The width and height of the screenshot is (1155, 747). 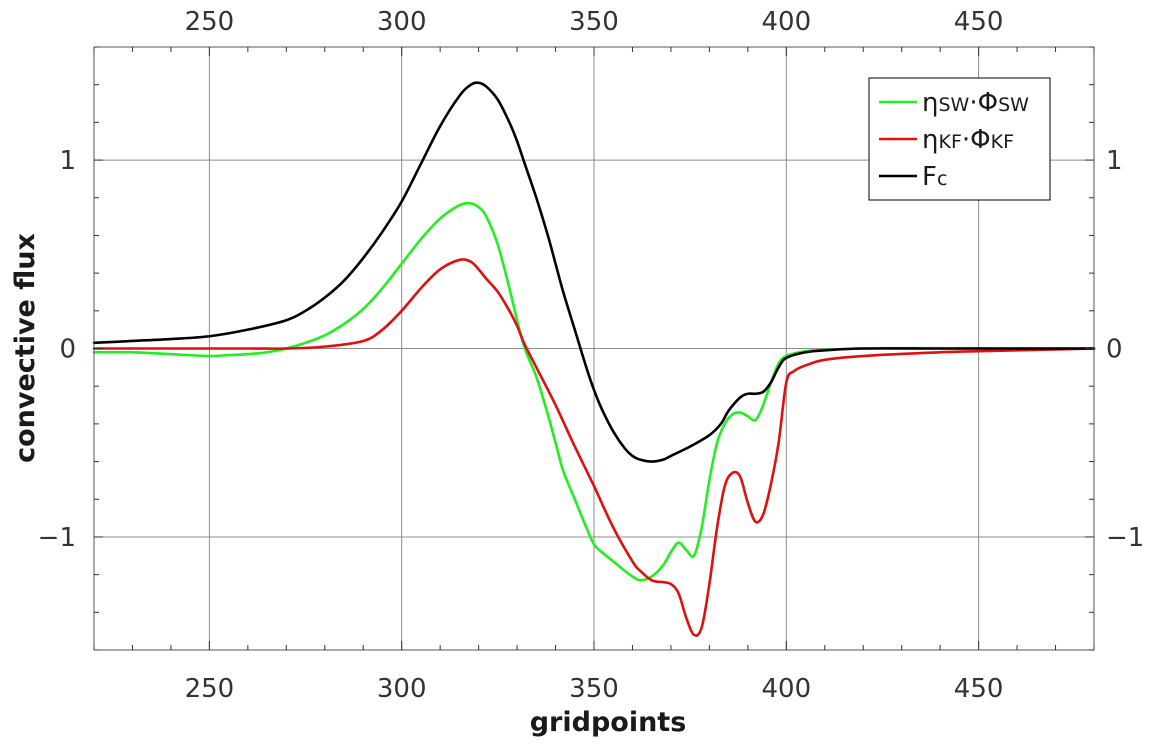 What do you see at coordinates (979, 689) in the screenshot?
I see `x-tick-label-bottom: 450` at bounding box center [979, 689].